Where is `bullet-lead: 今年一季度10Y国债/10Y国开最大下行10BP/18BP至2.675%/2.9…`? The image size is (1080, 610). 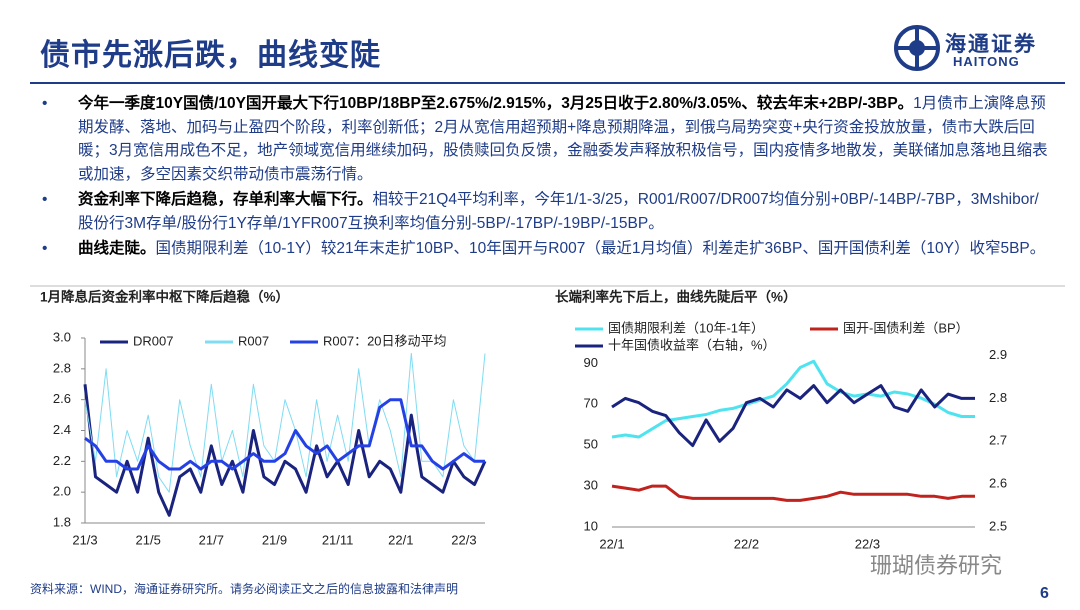 bullet-lead: 今年一季度10Y国债/10Y国开最大下行10BP/18BP至2.675%/2.9… is located at coordinates (496, 103).